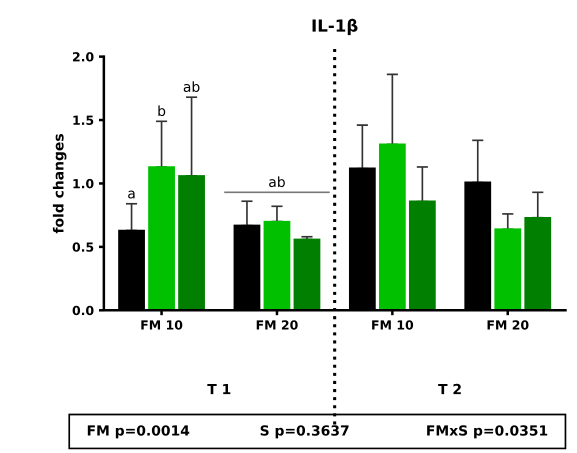 The height and width of the screenshot is (453, 577). Describe the element at coordinates (218, 389) in the screenshot. I see `text: T 1` at that location.